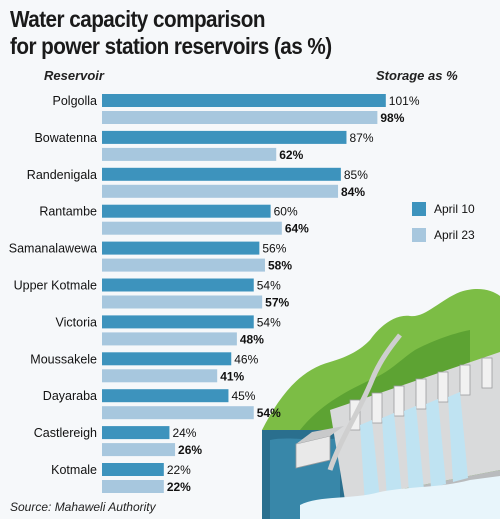 The image size is (500, 519). Describe the element at coordinates (179, 470) in the screenshot. I see `value-label-kotmale-april-10: 22%` at that location.